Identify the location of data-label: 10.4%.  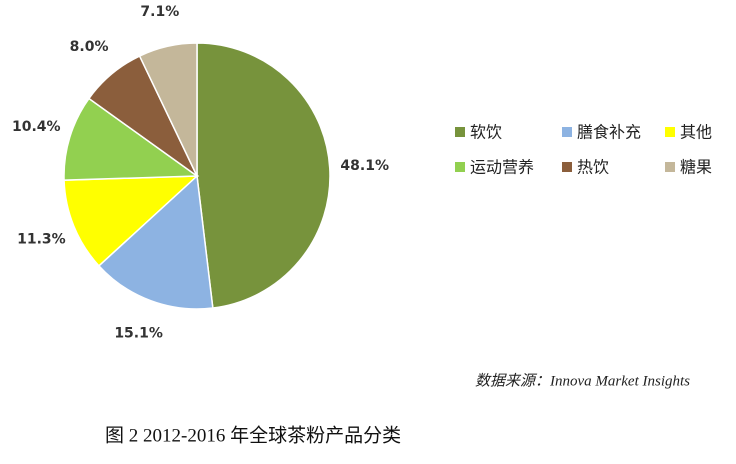
(36, 127).